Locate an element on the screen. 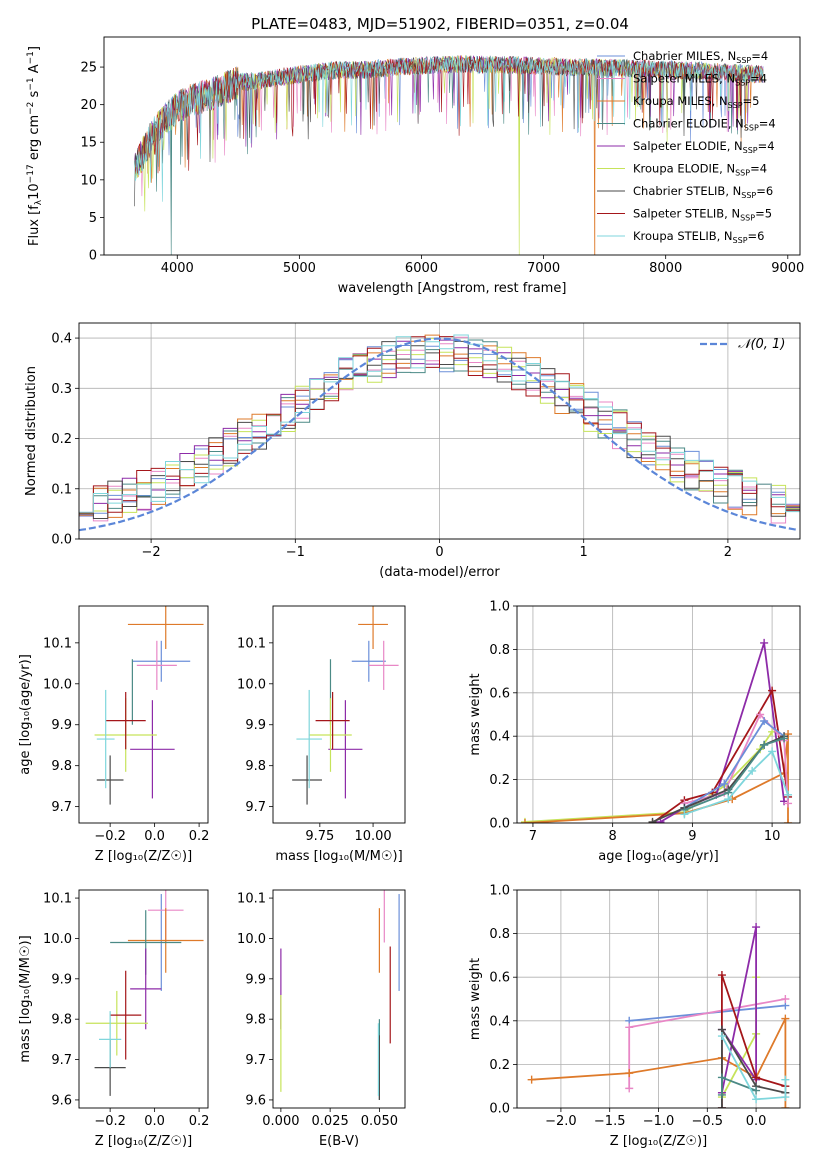 The height and width of the screenshot is (1170, 819). x-tick-label: −1 is located at coordinates (295, 552).